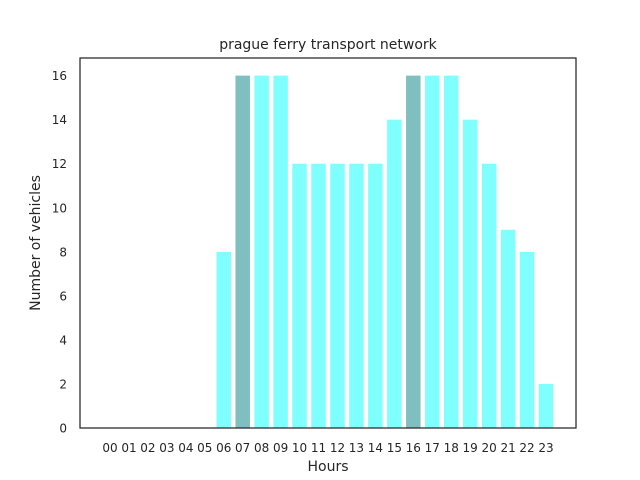 This screenshot has height=480, width=640. I want to click on y-axis-label: Number of vehicles, so click(36, 243).